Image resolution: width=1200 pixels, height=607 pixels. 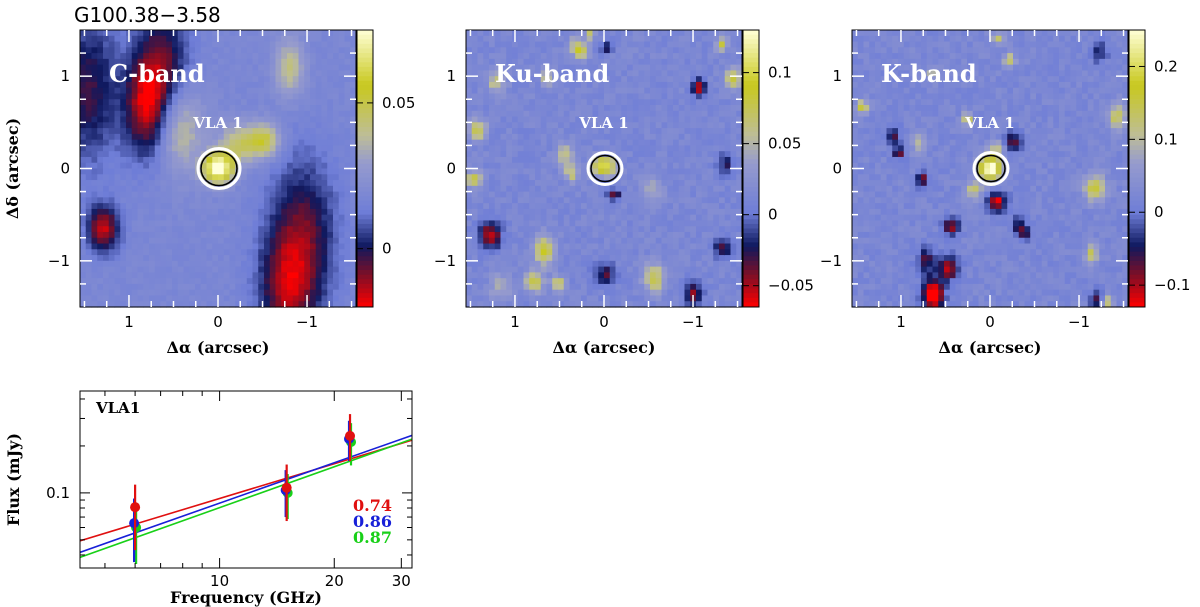 I want to click on sed-y-axis-label: Flux (mJy), so click(x=13, y=479).